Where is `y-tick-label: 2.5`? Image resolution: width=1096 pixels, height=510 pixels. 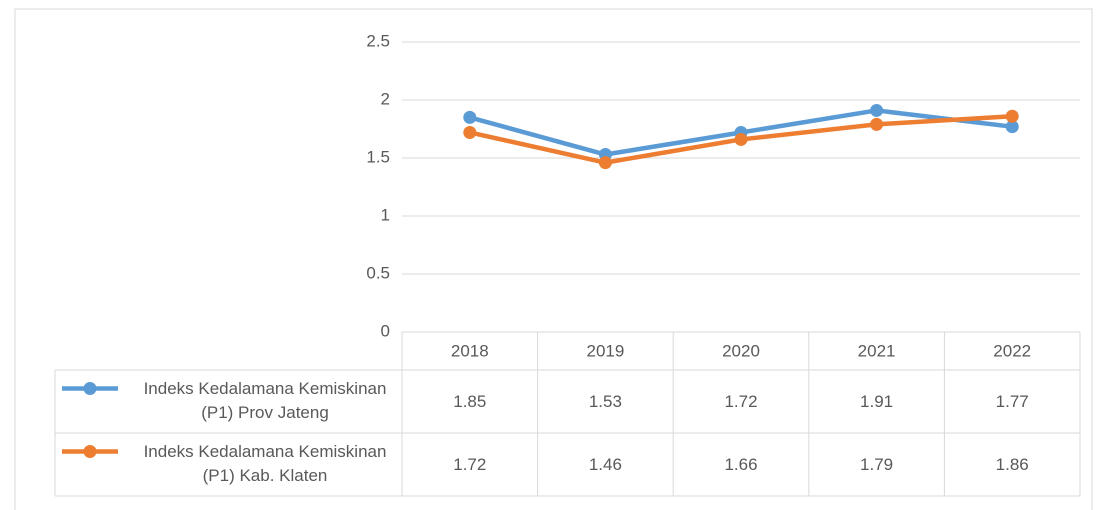
y-tick-label: 2.5 is located at coordinates (378, 40).